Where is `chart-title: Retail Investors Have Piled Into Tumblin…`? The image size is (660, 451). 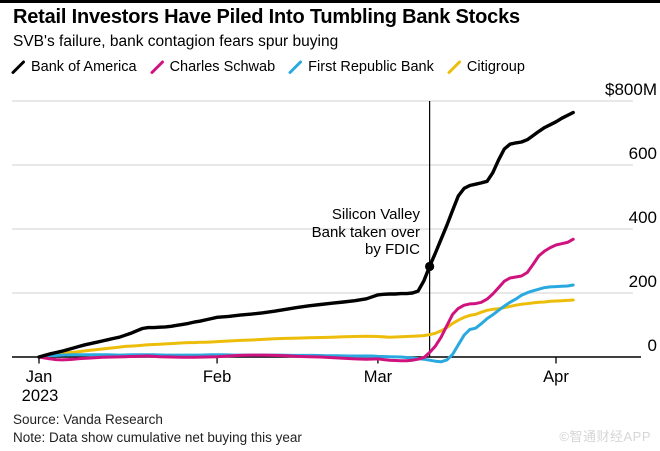
chart-title: Retail Investors Have Piled Into Tumblin… is located at coordinates (266, 17).